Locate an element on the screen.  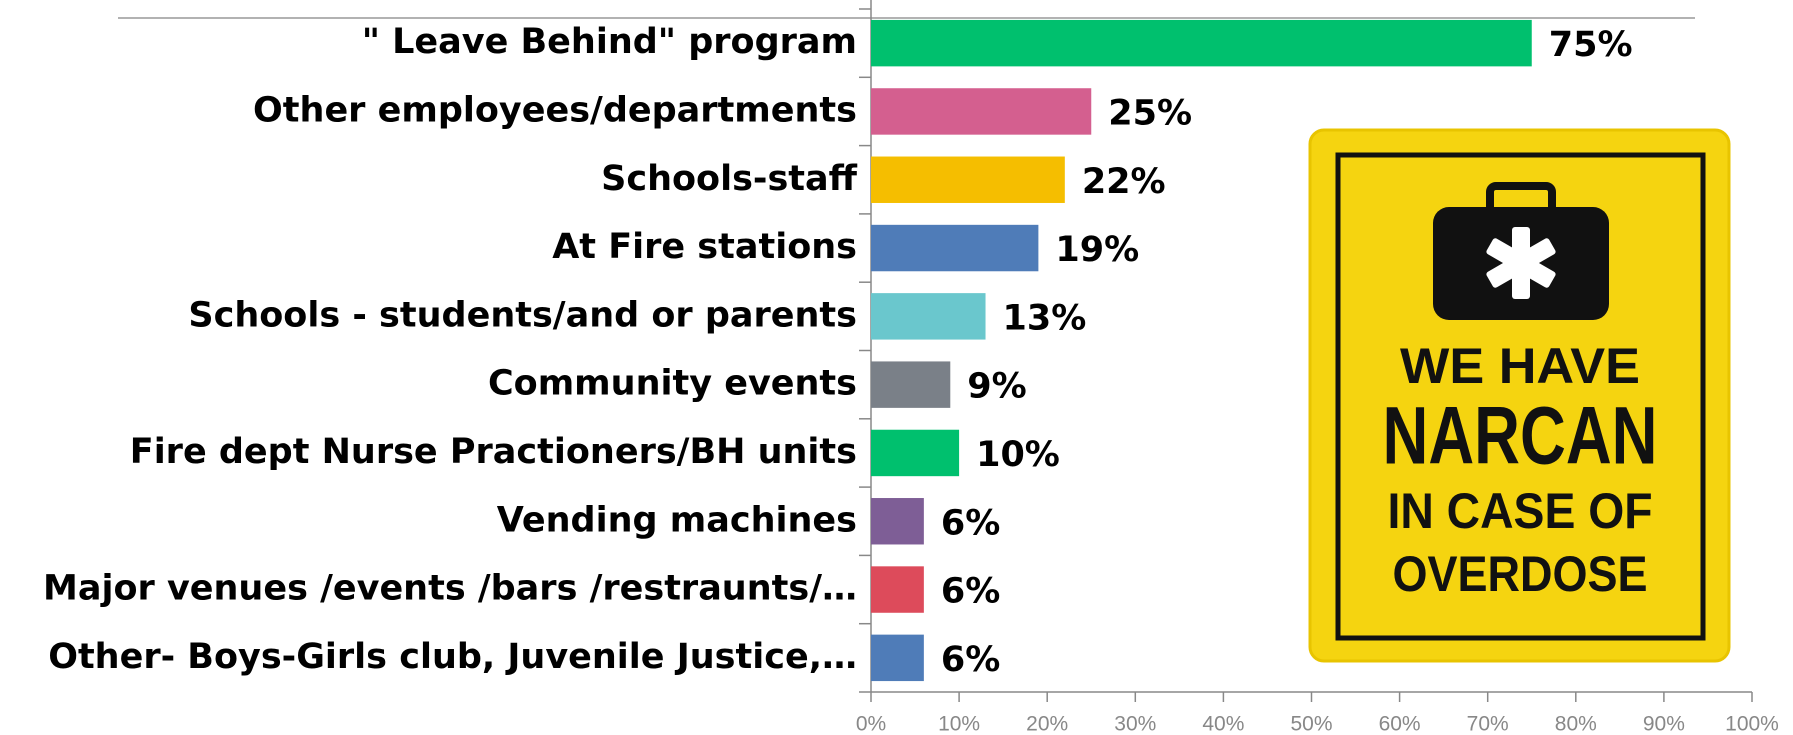
category-label: Community events is located at coordinates (672, 384).